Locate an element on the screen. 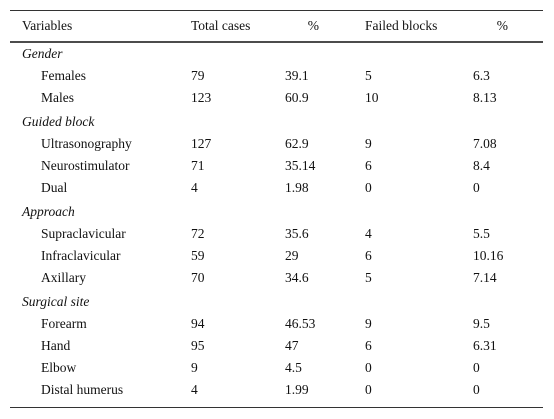 Image resolution: width=554 pixels, height=419 pixels. cell: 62.9 is located at coordinates (297, 143).